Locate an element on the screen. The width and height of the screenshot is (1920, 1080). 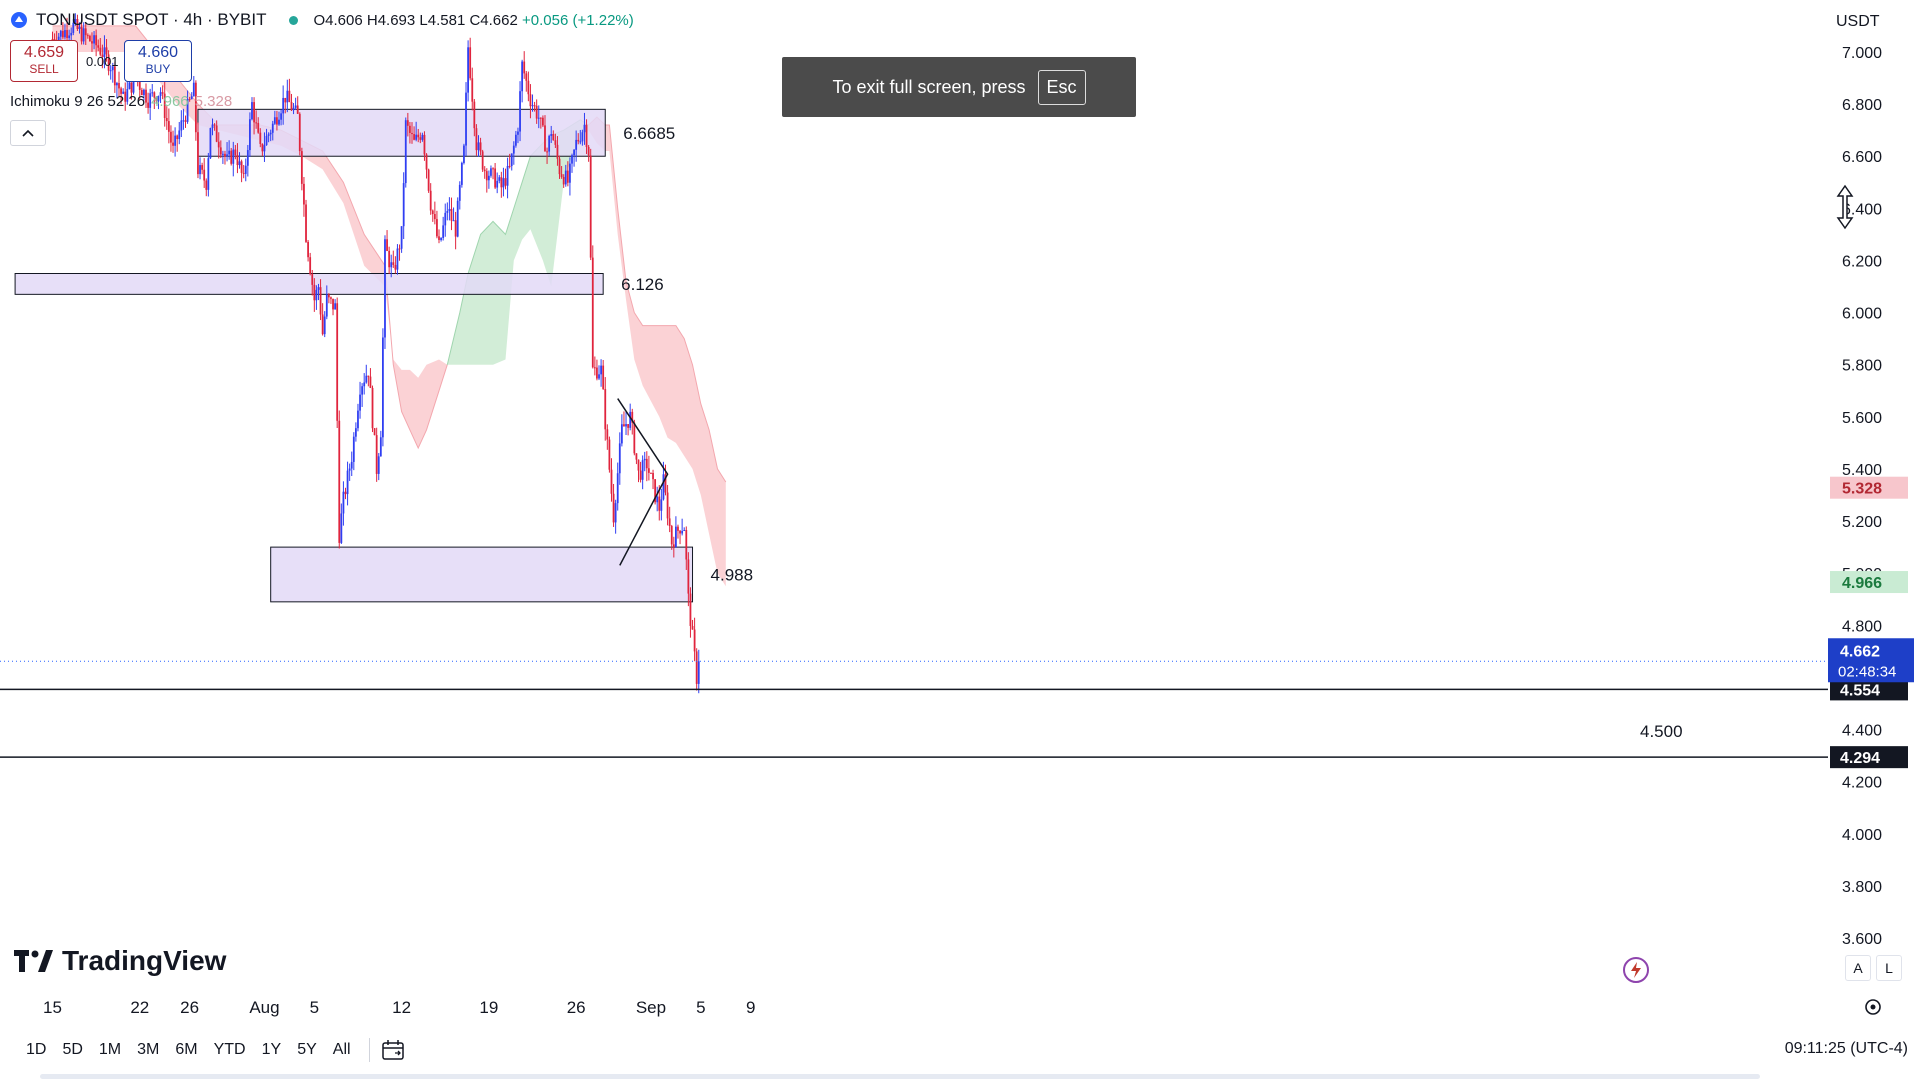
last-price-tag is located at coordinates (1871, 660).